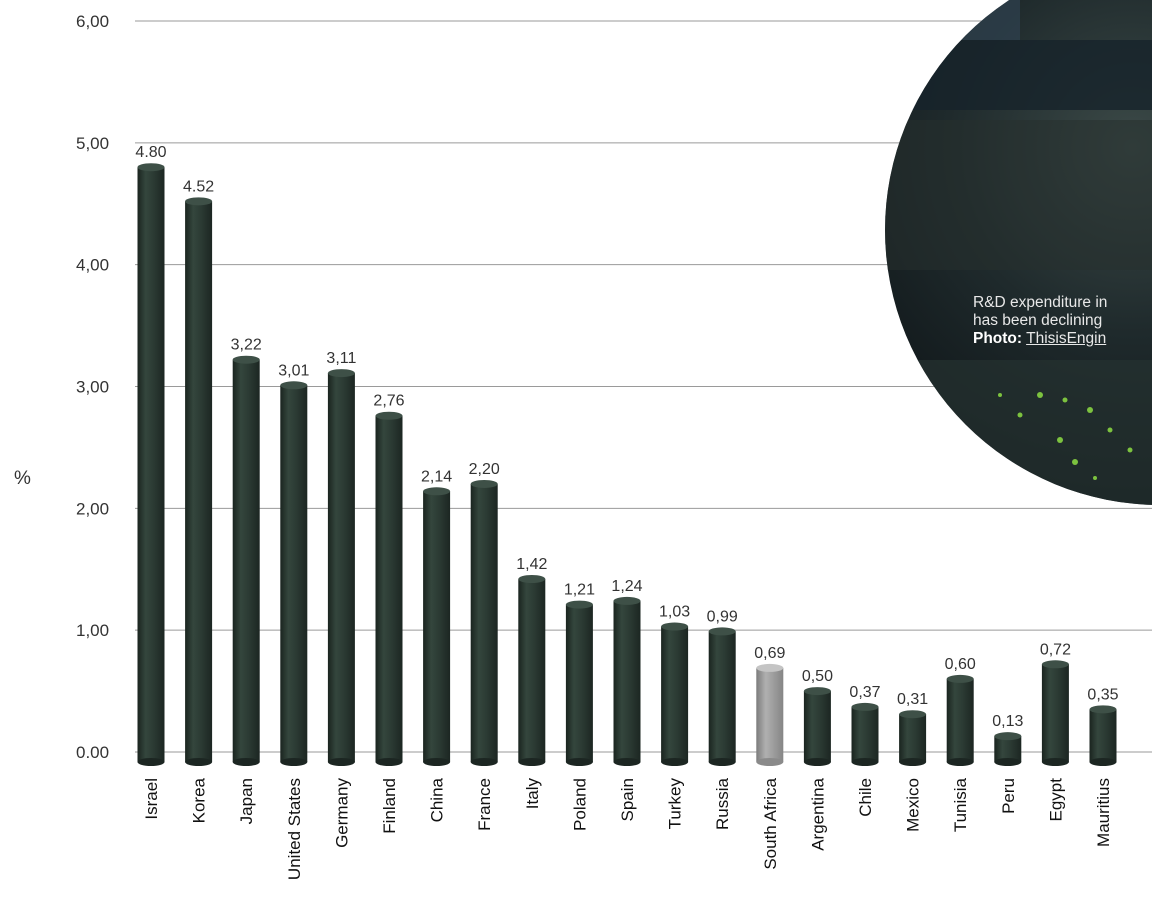 This screenshot has height=909, width=1152. Describe the element at coordinates (1040, 302) in the screenshot. I see `caption-line-1: R&D expenditure in` at that location.